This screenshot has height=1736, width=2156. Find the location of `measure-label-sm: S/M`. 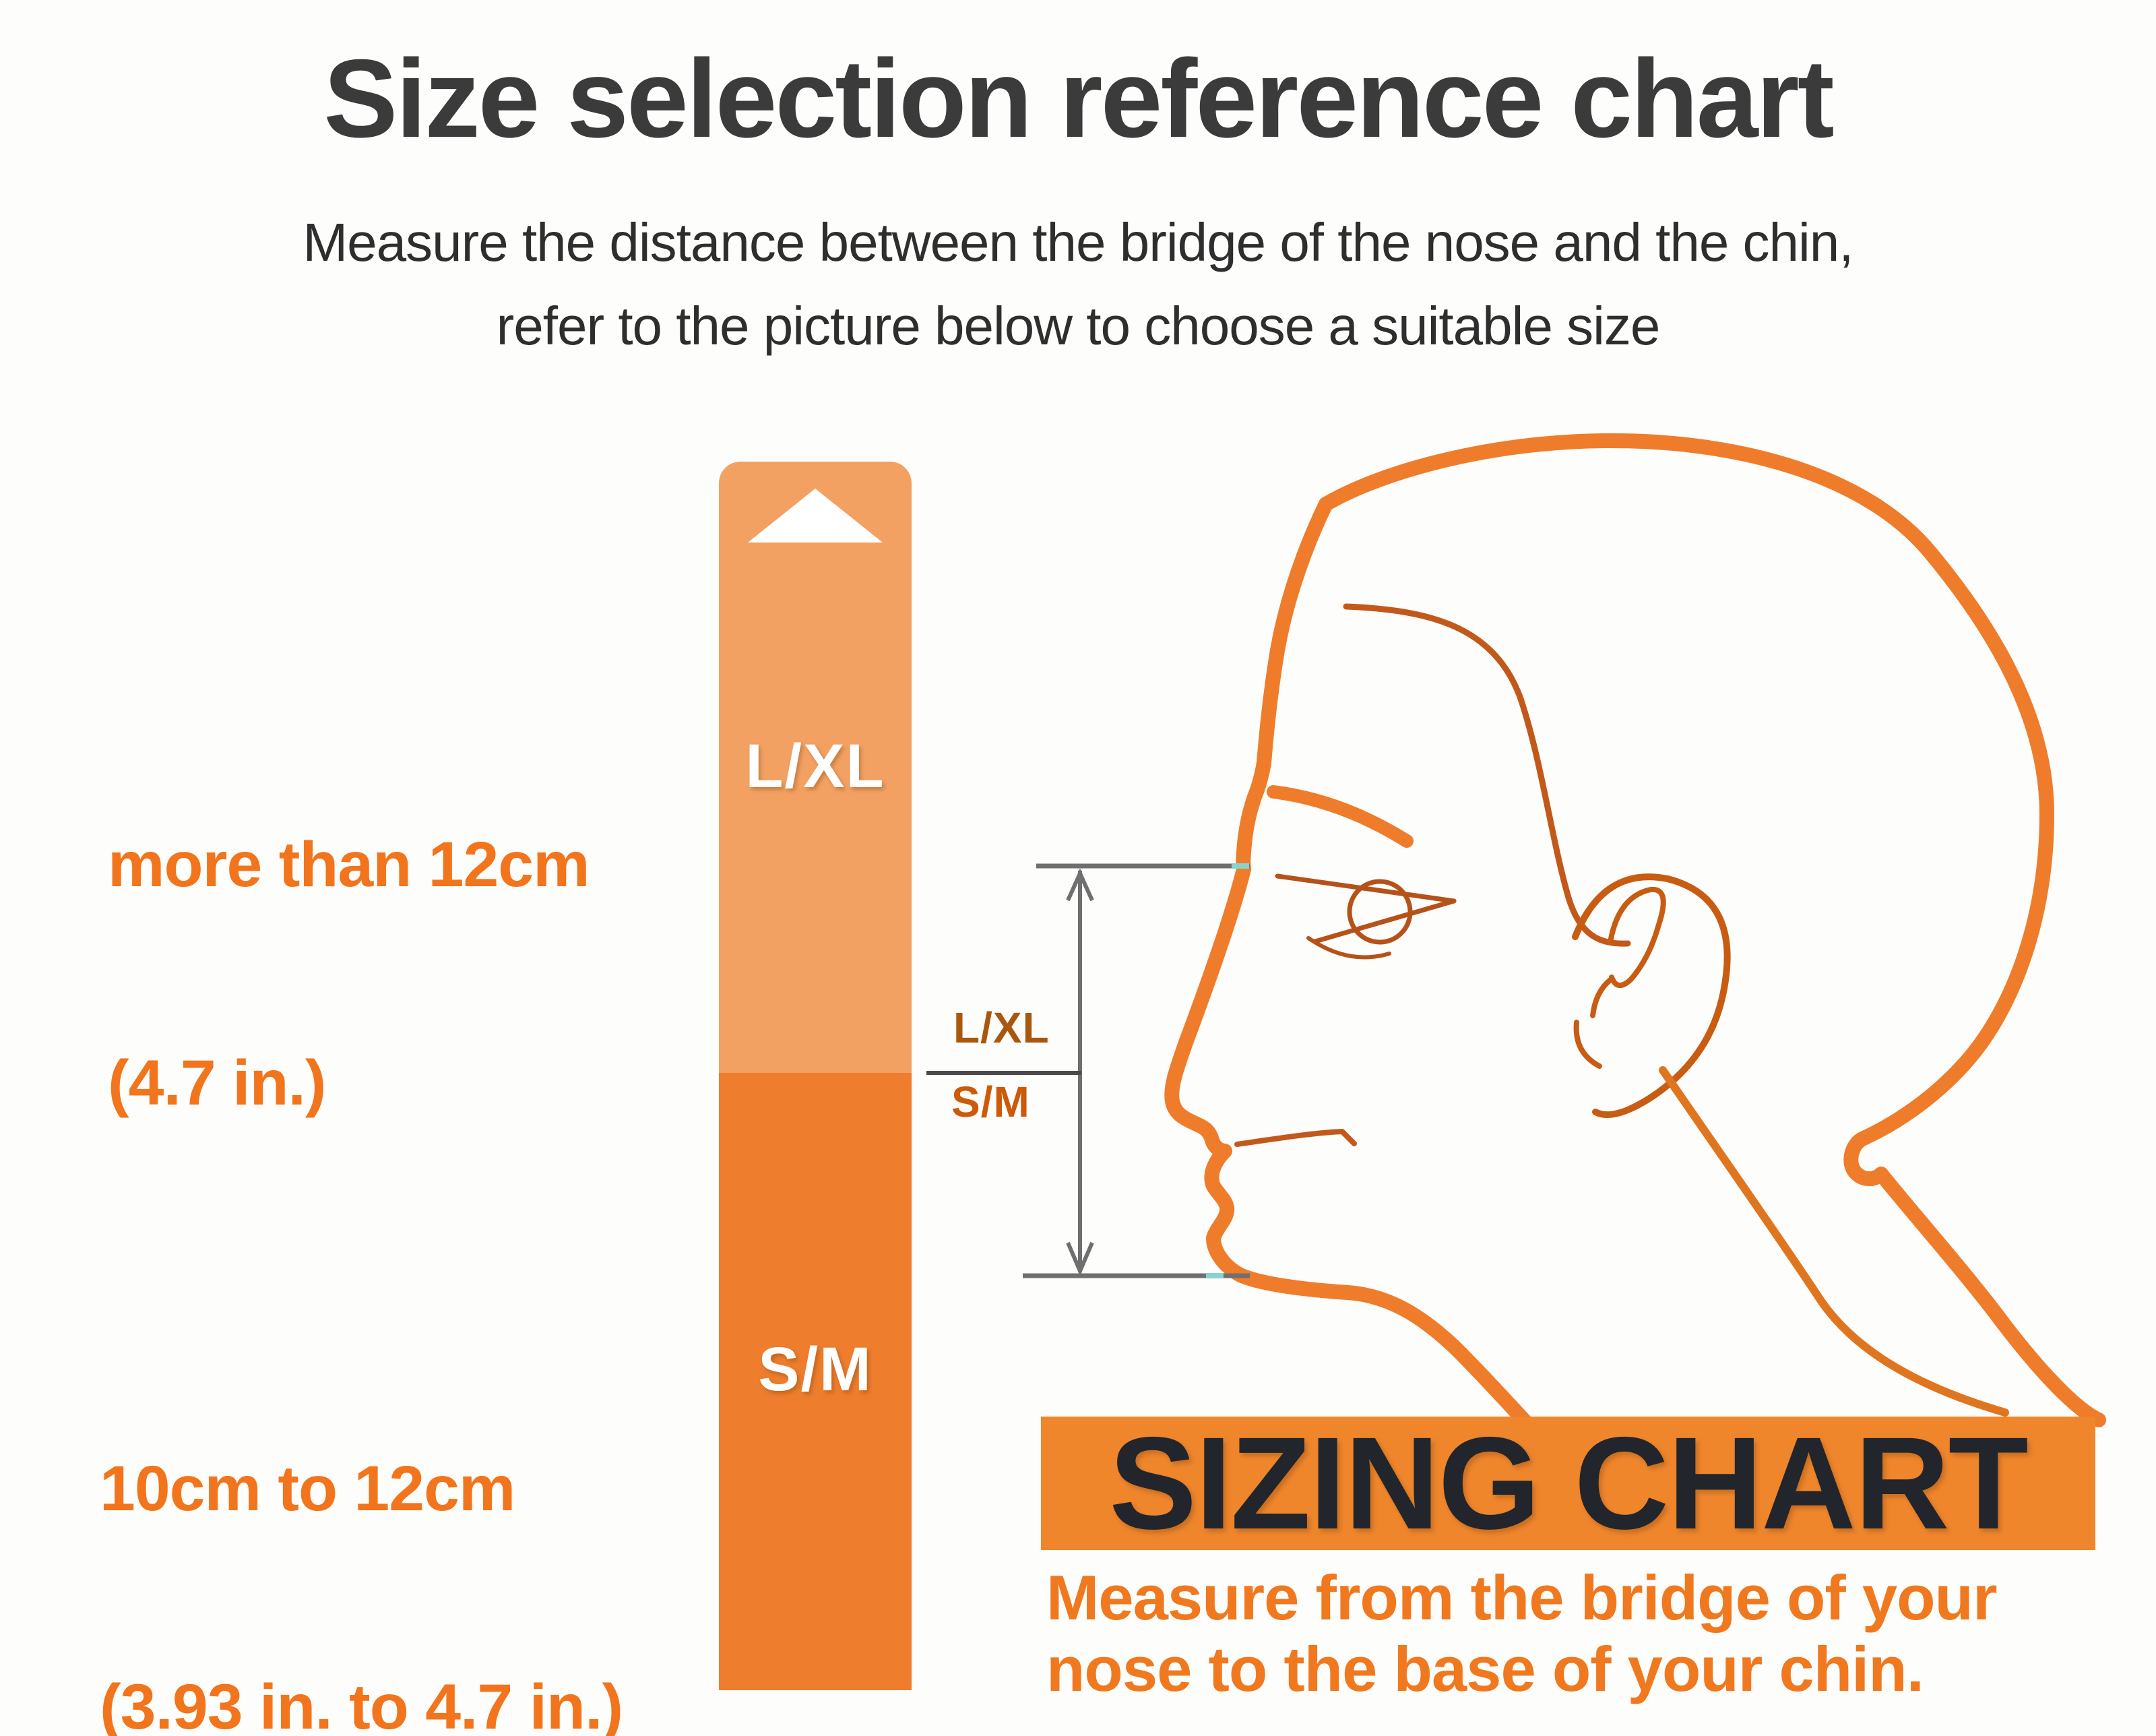

measure-label-sm: S/M is located at coordinates (990, 1102).